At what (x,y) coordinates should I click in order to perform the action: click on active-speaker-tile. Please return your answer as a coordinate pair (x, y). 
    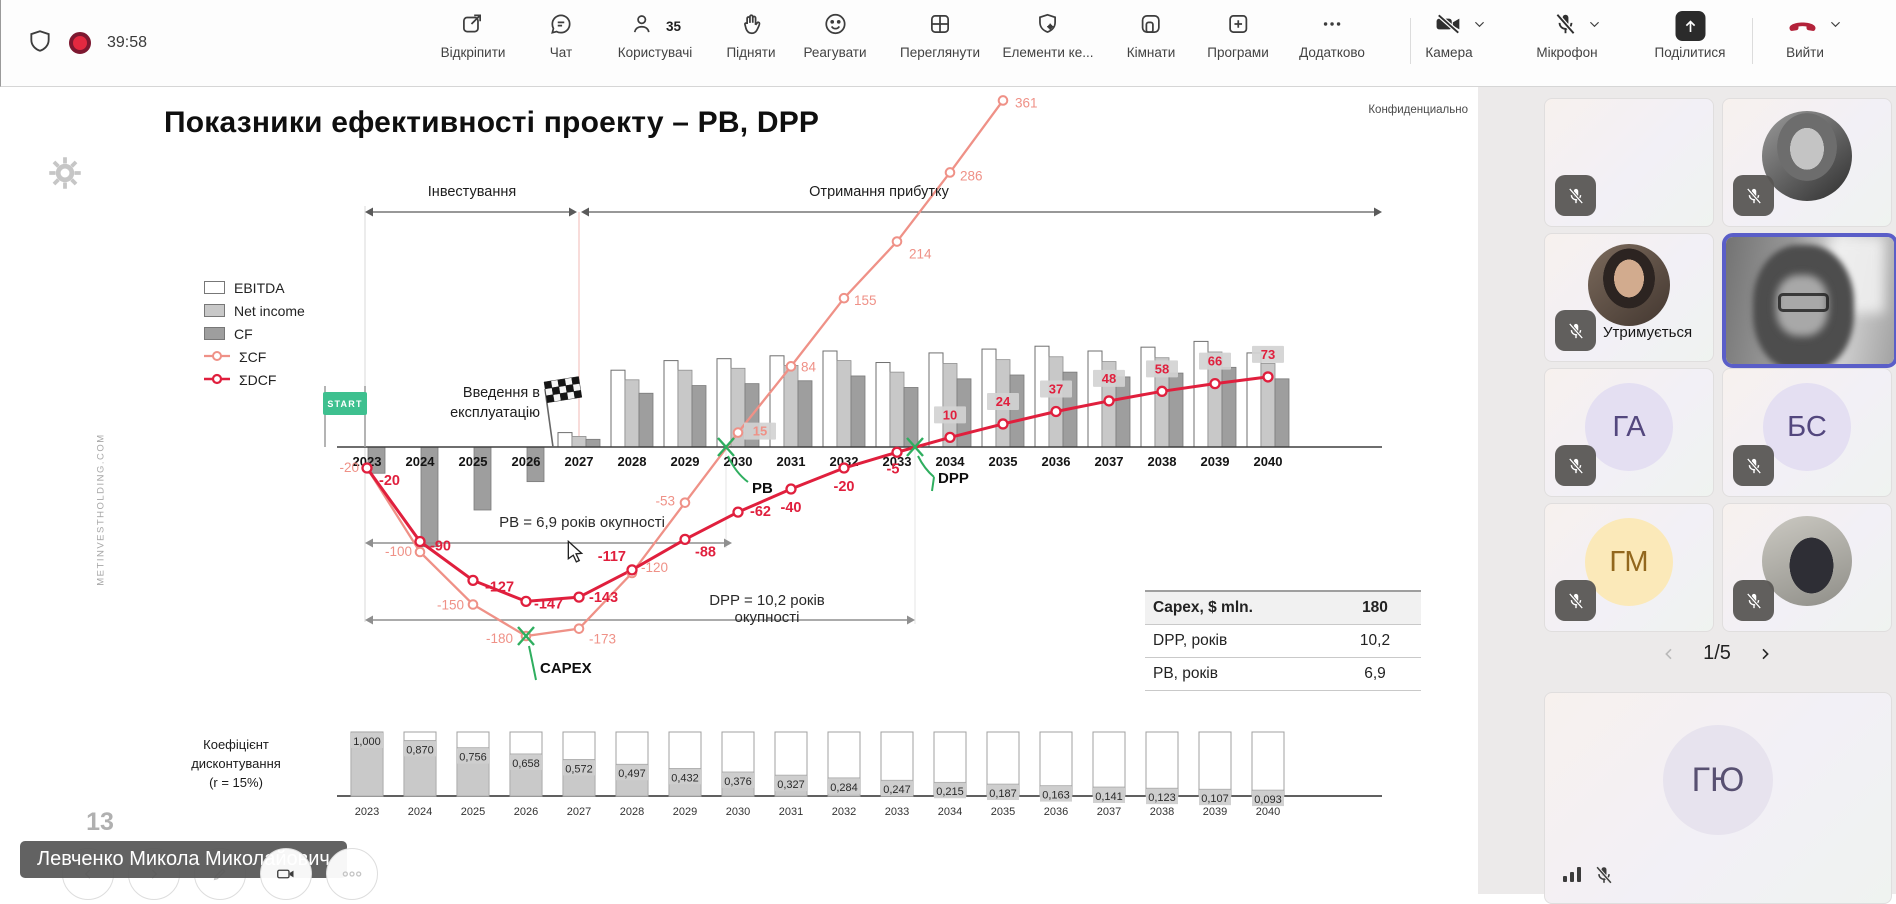
    Looking at the image, I should click on (1809, 300).